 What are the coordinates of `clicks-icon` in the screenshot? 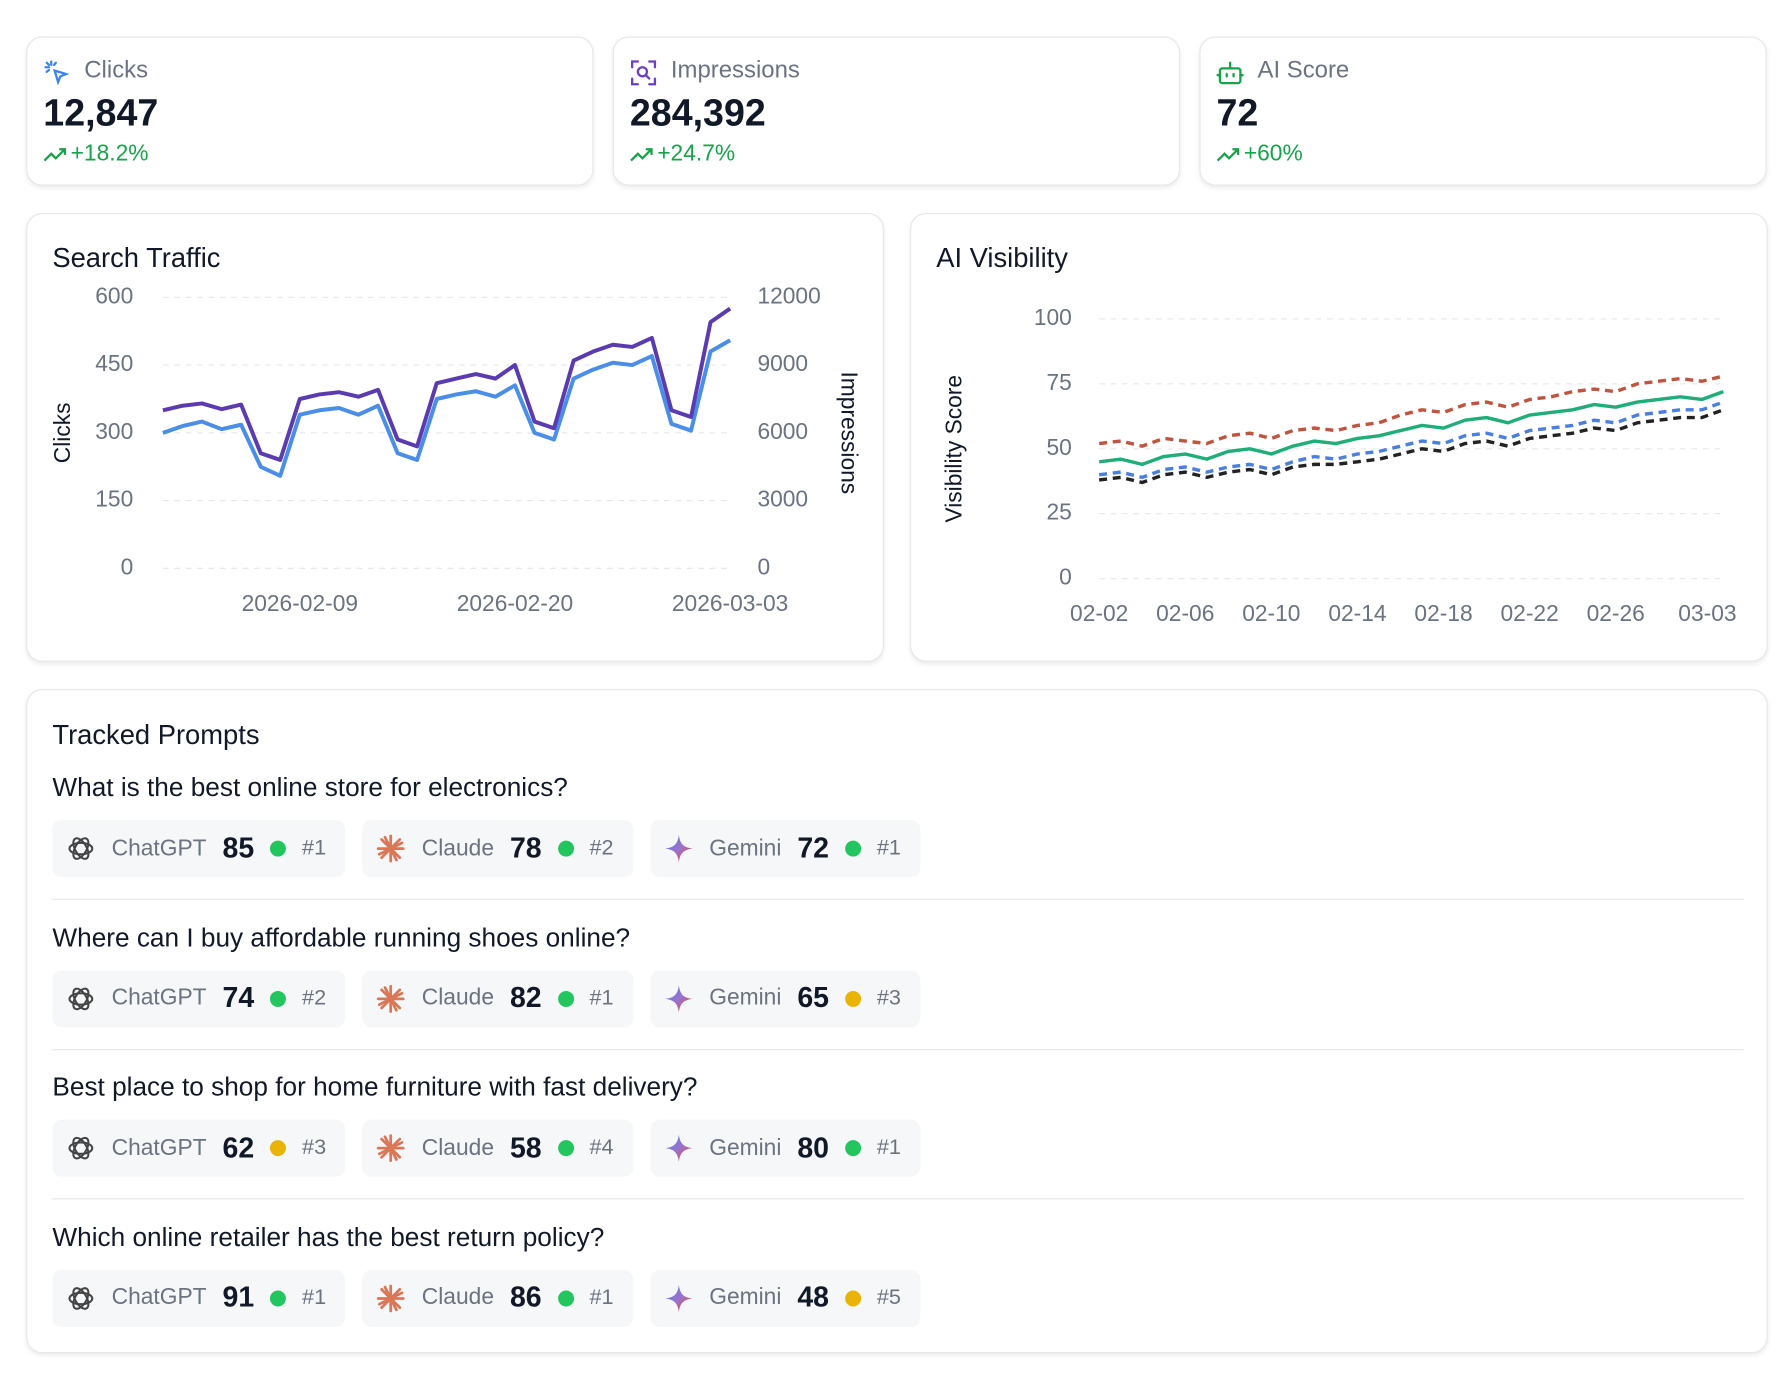 It's located at (57, 73).